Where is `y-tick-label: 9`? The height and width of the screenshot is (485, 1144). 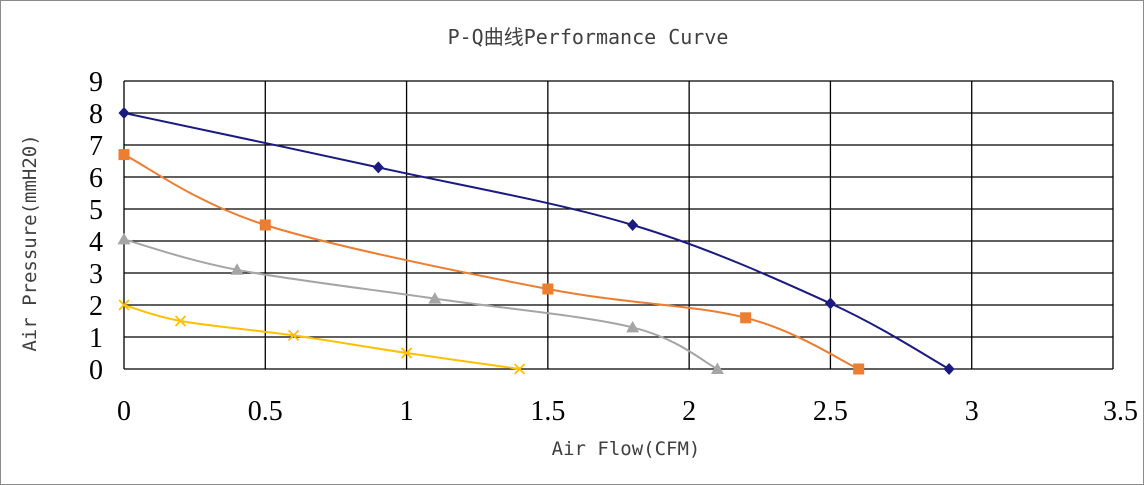
y-tick-label: 9 is located at coordinates (96, 82).